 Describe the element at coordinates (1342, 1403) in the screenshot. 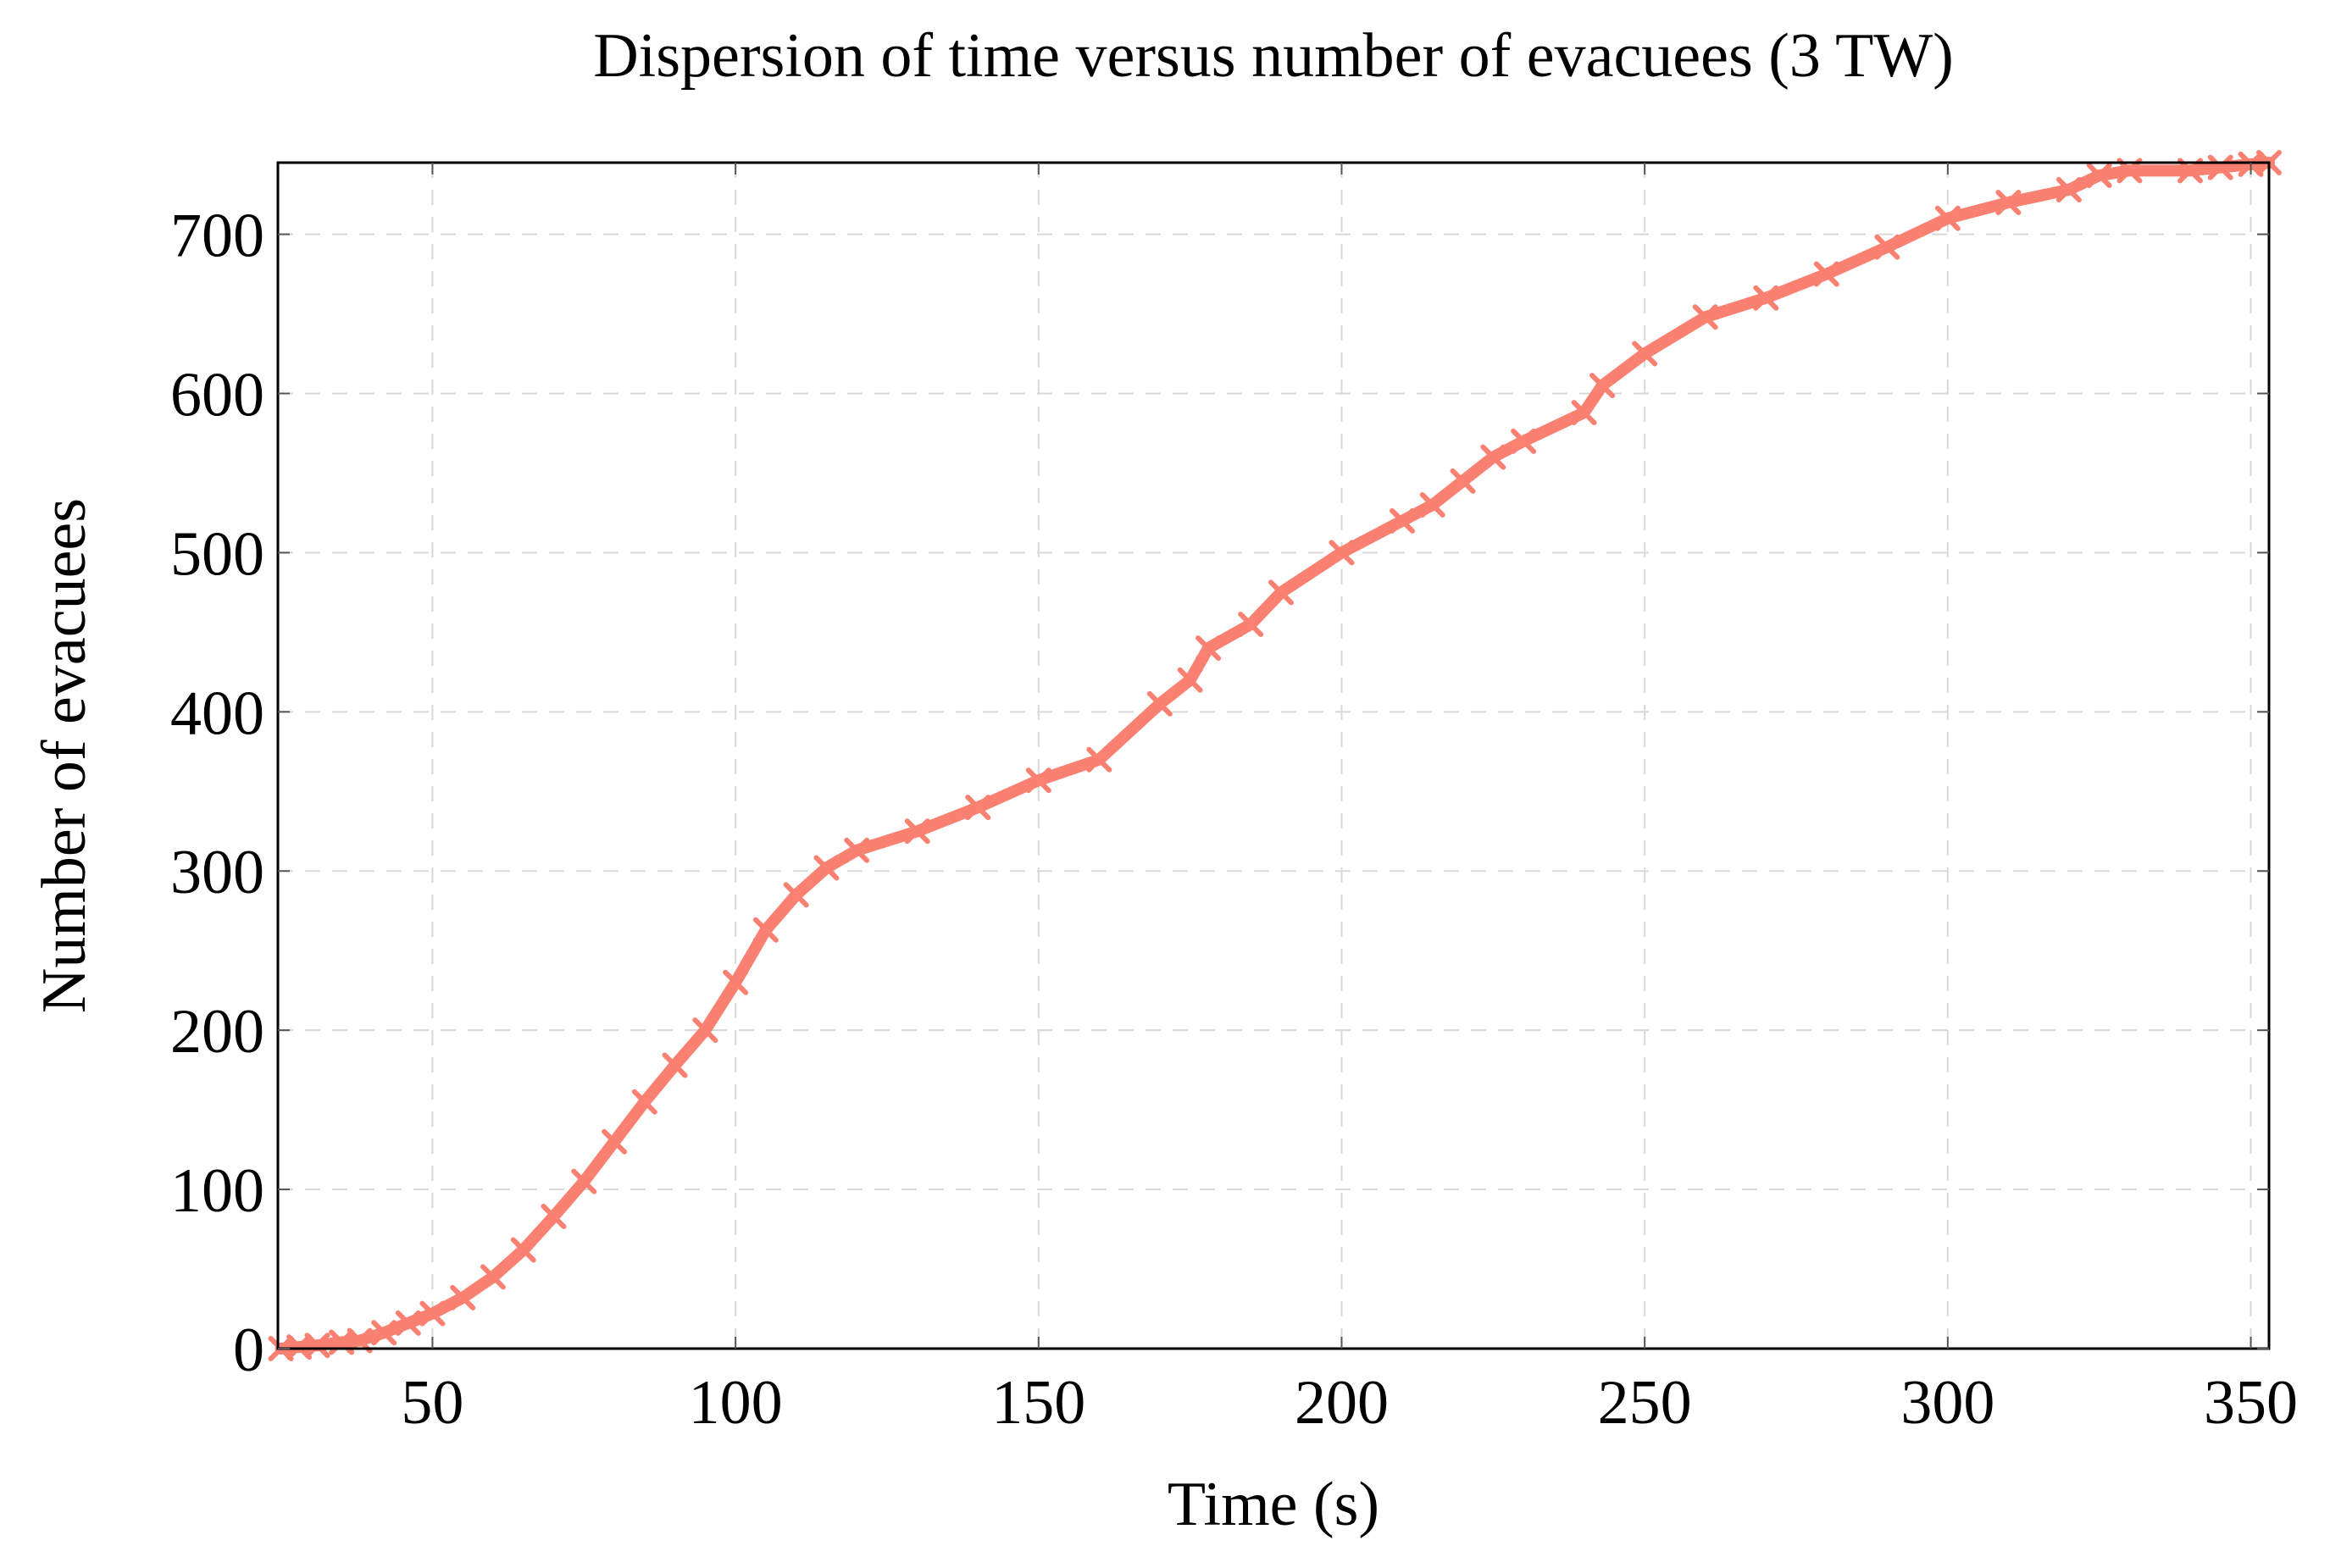

I see `x-tick-label: 200` at that location.